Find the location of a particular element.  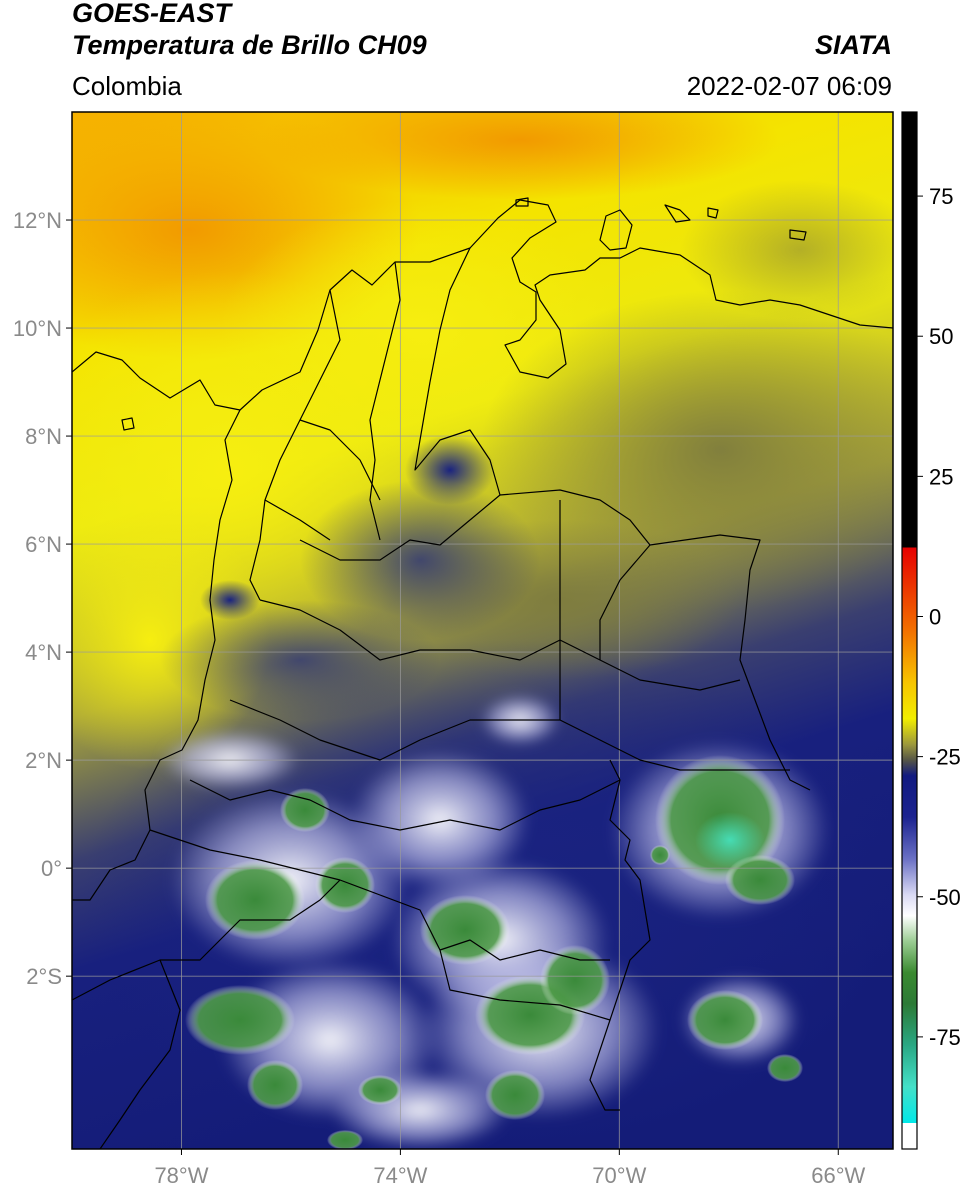

colorbar-frame is located at coordinates (909, 630).